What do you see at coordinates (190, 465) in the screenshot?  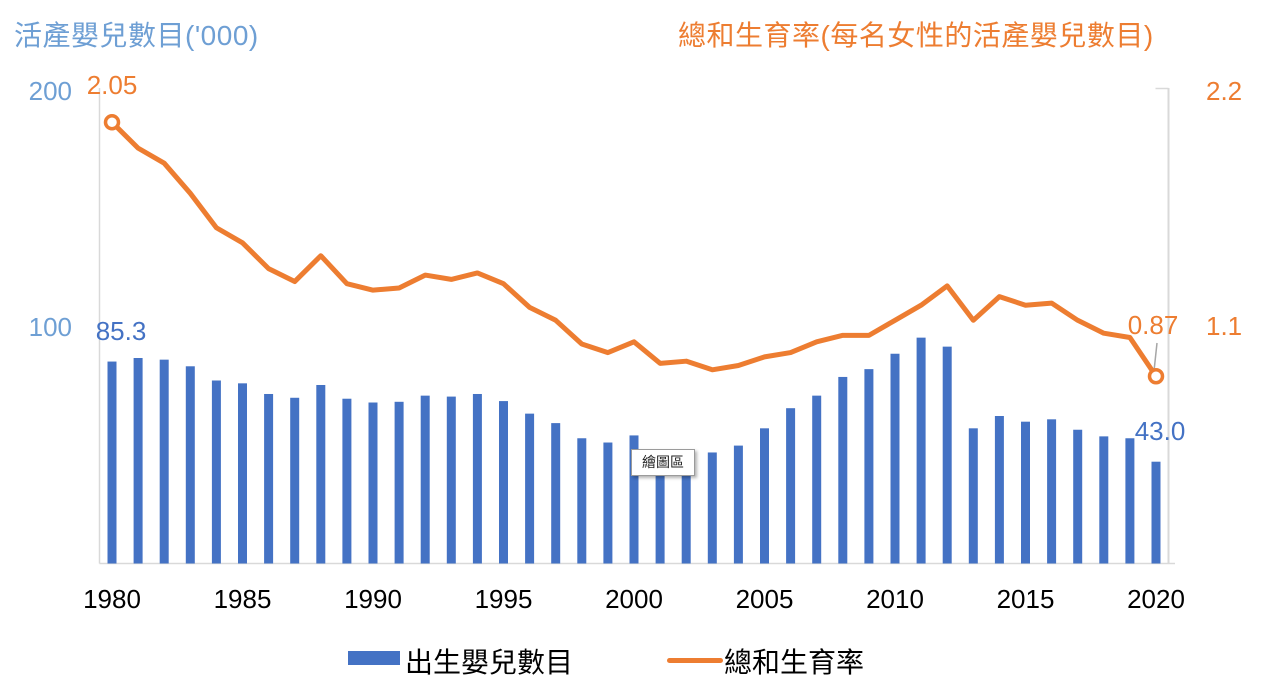 I see `bar-1983` at bounding box center [190, 465].